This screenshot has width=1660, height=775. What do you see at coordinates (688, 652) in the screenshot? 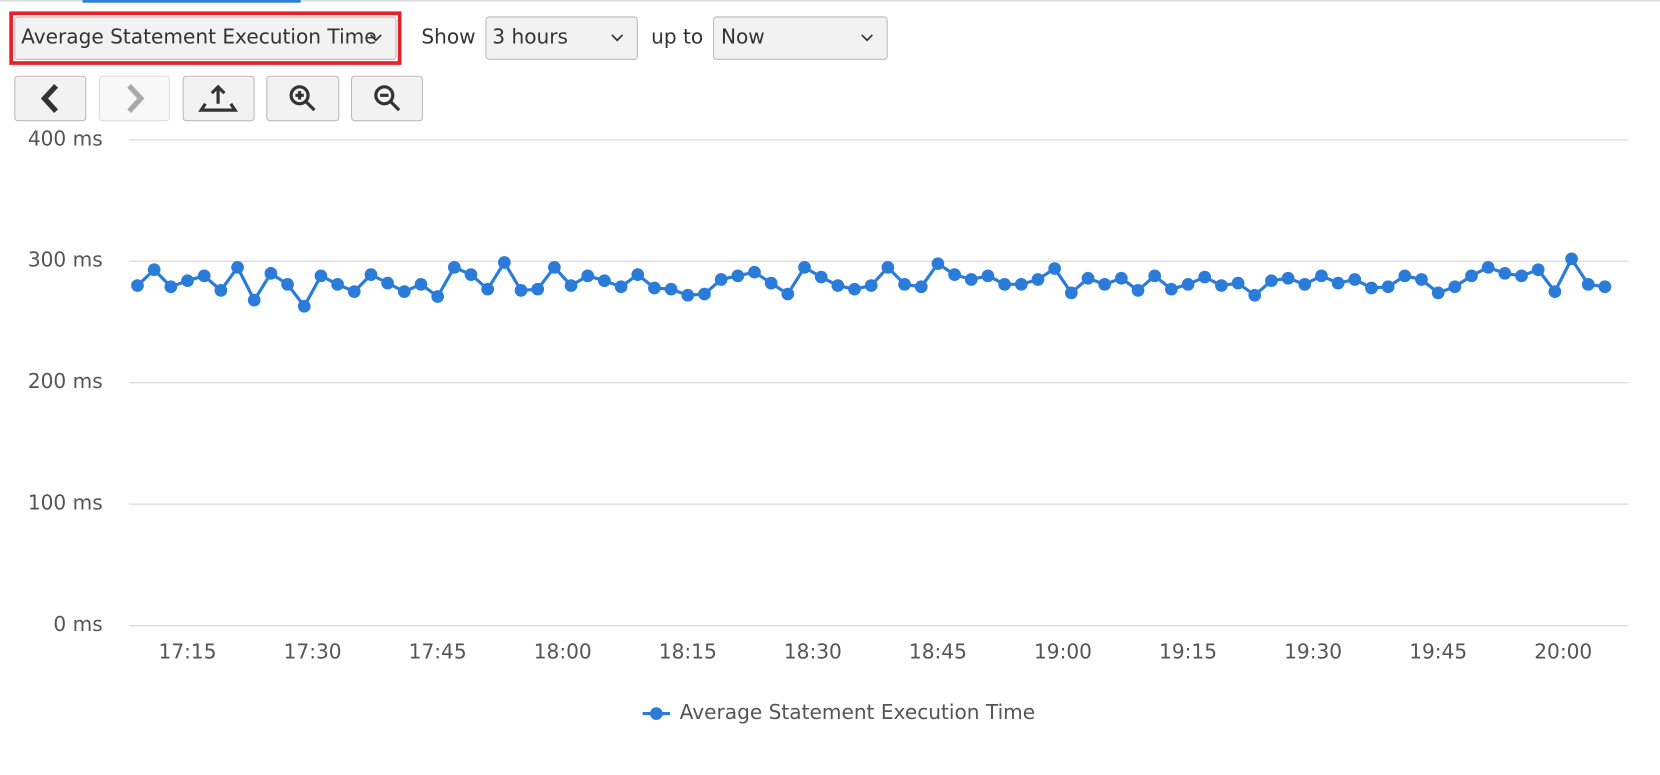
I see `x-tick-label: 18:15` at bounding box center [688, 652].